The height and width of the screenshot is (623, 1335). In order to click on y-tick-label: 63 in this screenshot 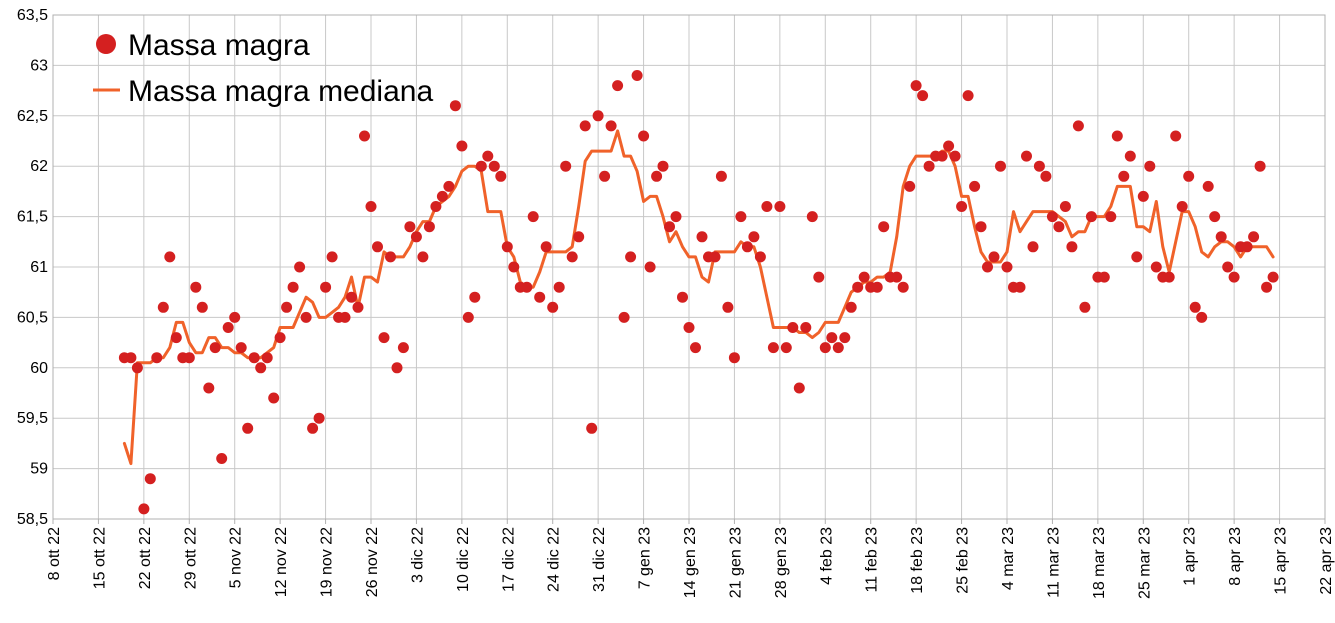, I will do `click(39, 65)`.